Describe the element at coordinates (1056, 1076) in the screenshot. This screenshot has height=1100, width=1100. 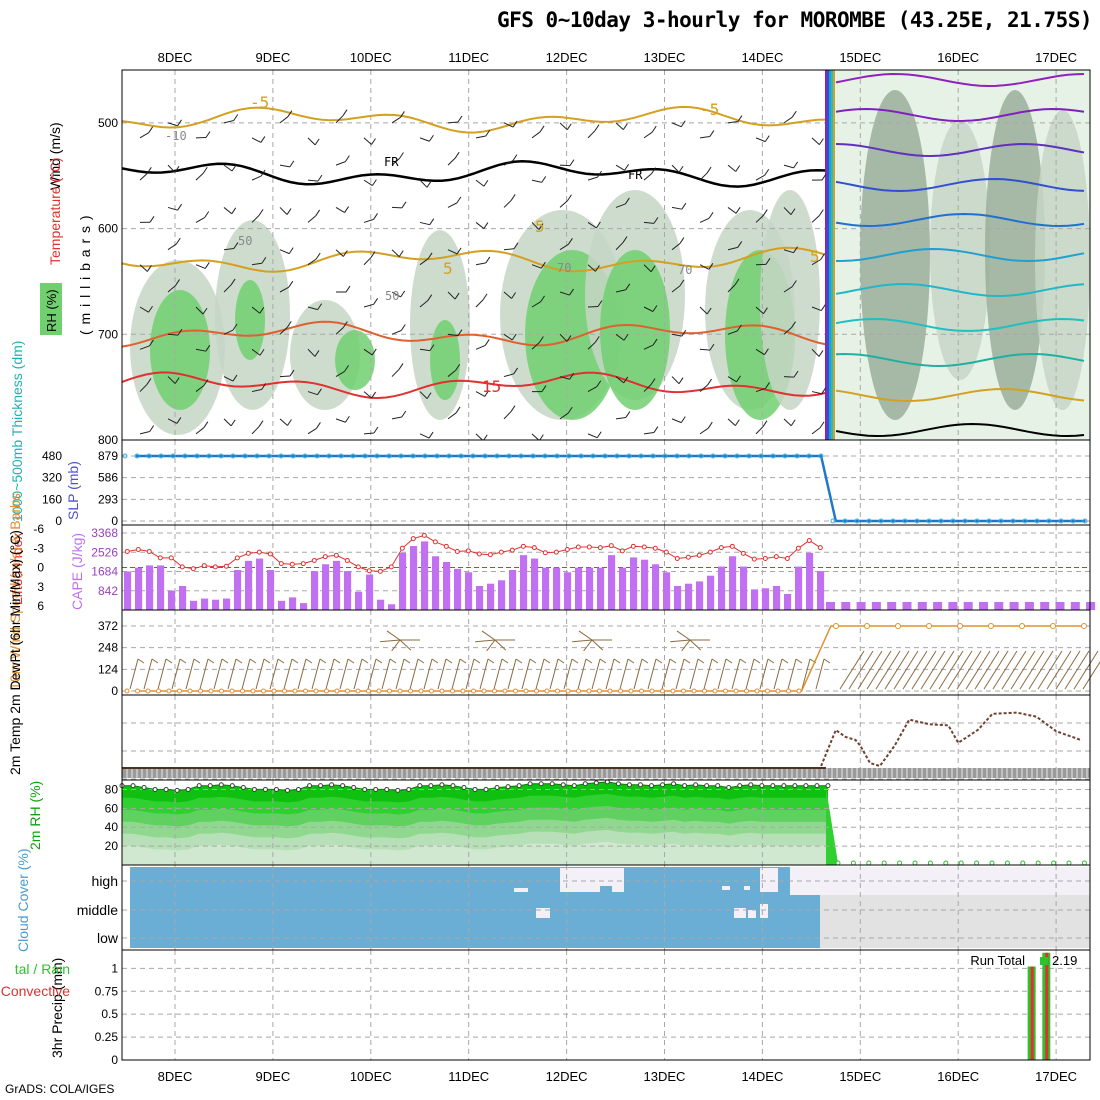
I see `day-label-bottom: 17DEC` at that location.